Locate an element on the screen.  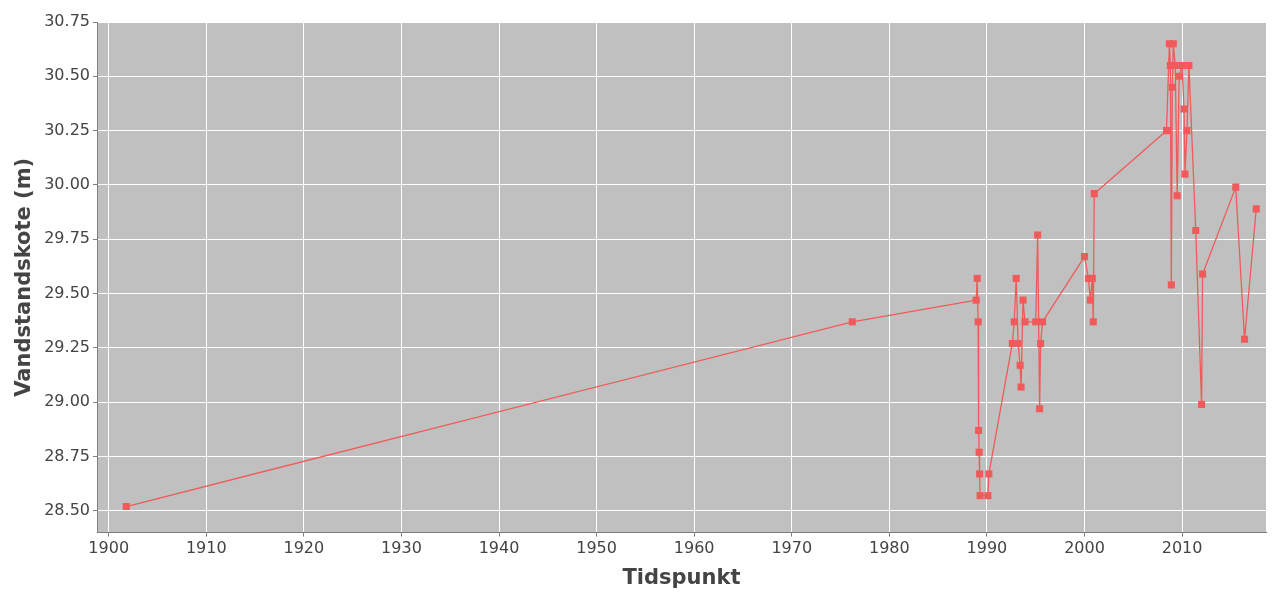
x-tick-label: 1990 is located at coordinates (987, 548).